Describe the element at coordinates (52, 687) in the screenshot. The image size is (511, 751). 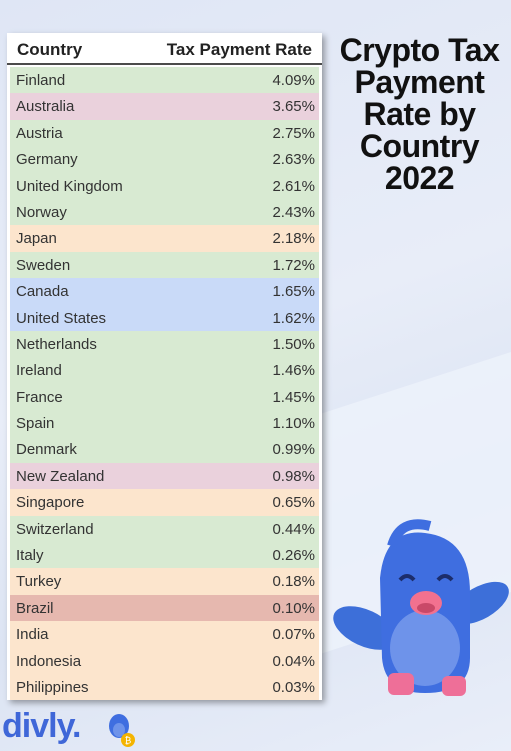
I see `country-name: Philippines` at that location.